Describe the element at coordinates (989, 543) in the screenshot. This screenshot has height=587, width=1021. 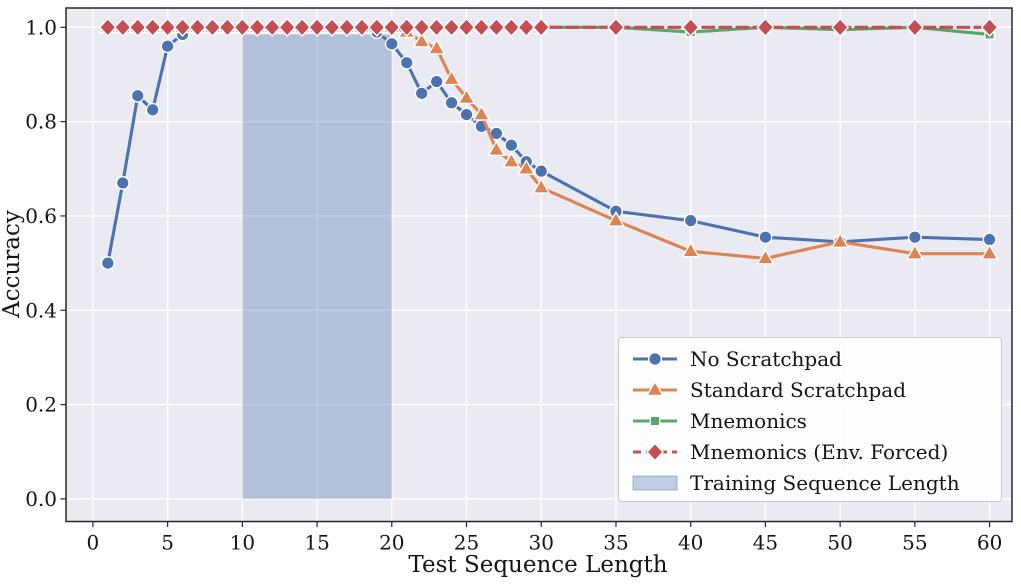
I see `x-tick-label: 60` at that location.